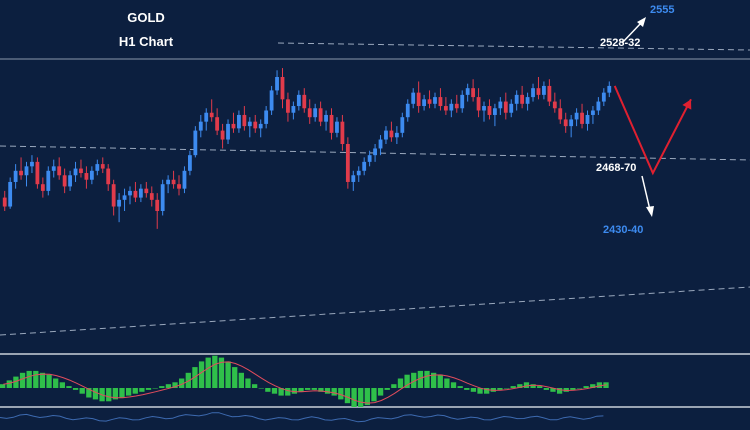 The height and width of the screenshot is (430, 750). I want to click on oscillator-line, so click(302, 417).